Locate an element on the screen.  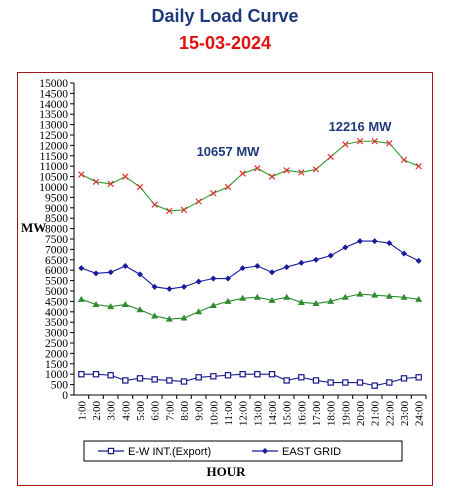
y-tick-label: 9500 is located at coordinates (56, 198).